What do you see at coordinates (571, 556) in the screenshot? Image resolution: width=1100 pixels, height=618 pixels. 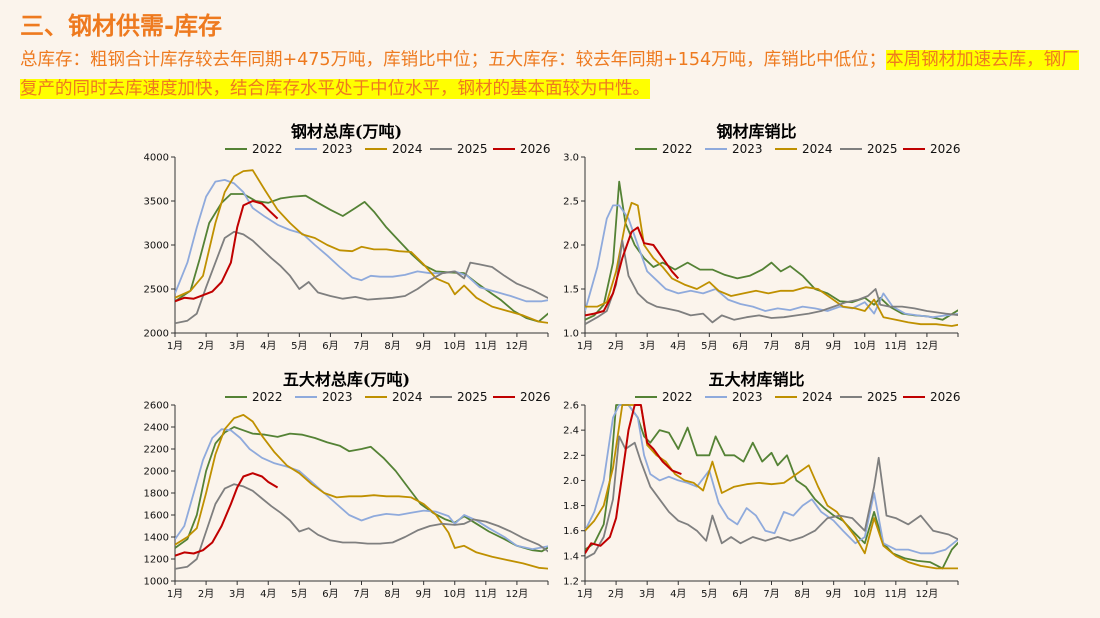 I see `y-tick-label: 1.4` at bounding box center [571, 556].